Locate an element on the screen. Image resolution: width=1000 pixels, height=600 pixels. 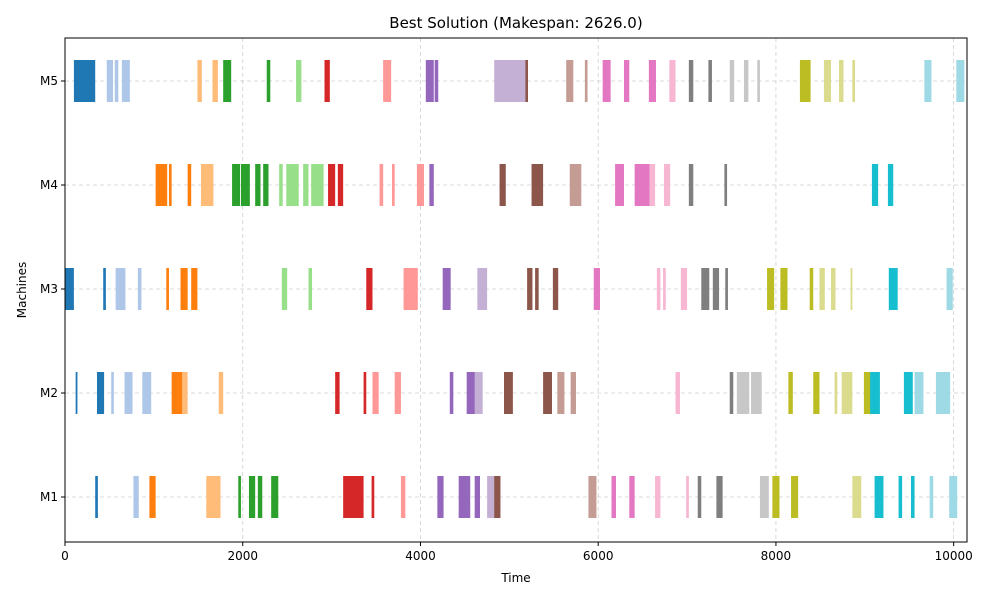
y-tick-label: M4 is located at coordinates (49, 185).